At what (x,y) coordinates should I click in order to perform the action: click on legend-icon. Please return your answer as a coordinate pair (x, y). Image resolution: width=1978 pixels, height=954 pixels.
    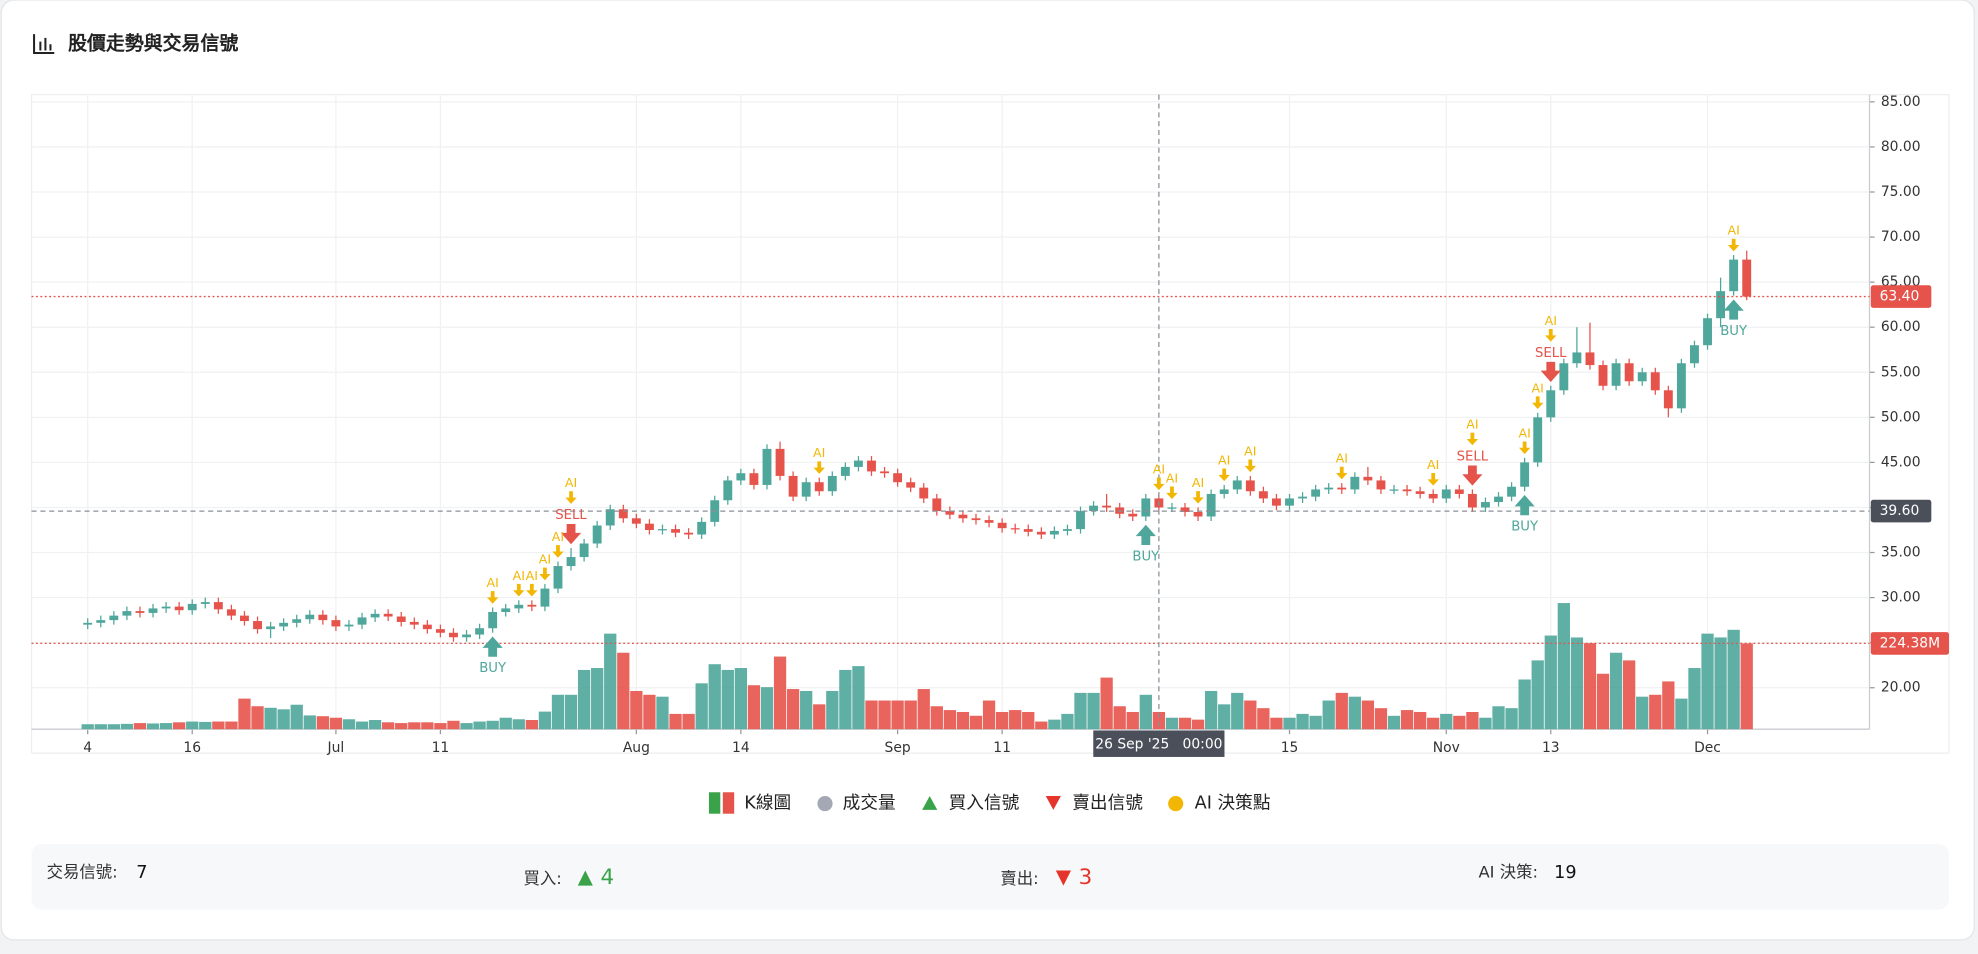
    Looking at the image, I should click on (714, 803).